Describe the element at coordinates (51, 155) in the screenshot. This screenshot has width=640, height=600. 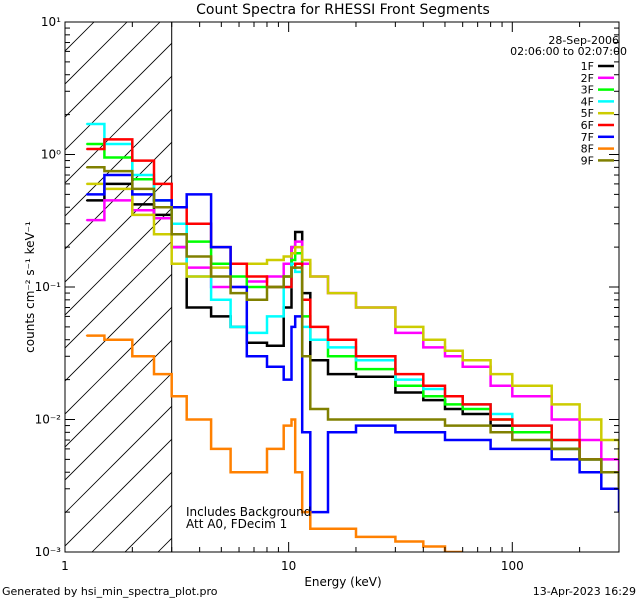
I see `y-tick-label: 10⁰` at that location.